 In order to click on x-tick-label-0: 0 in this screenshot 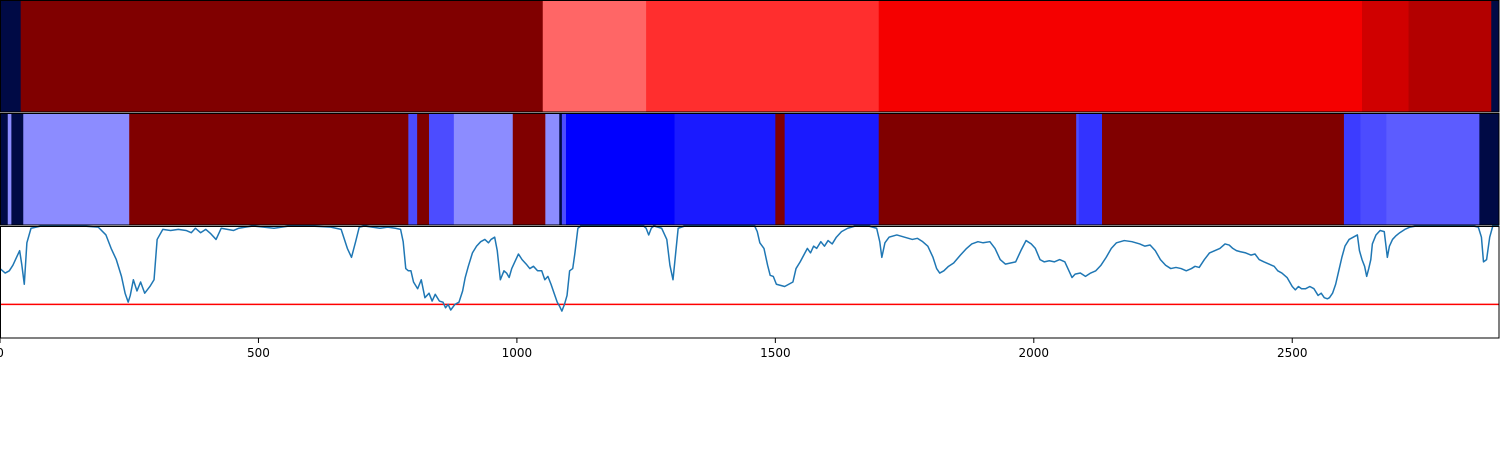, I will do `click(2, 353)`.